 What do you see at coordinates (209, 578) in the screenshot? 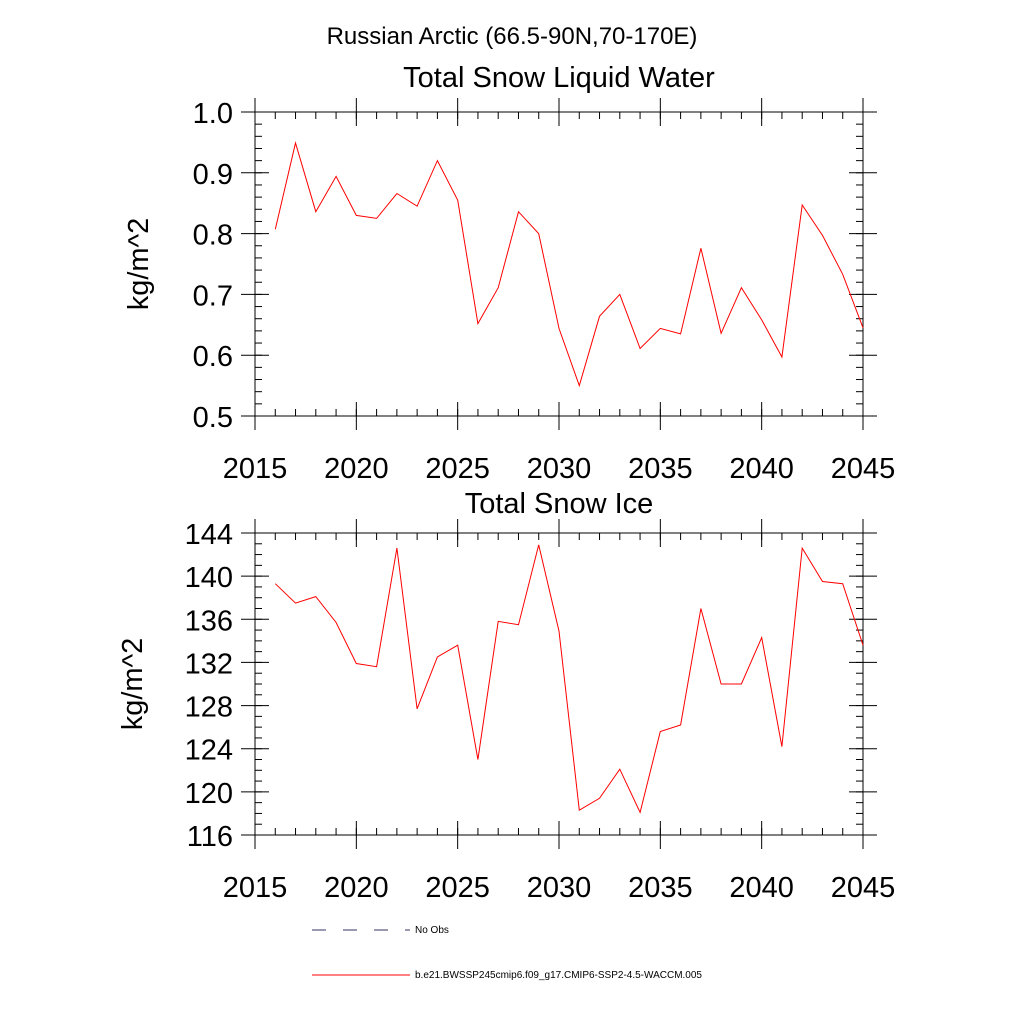
I see `y-tick-label: 140` at bounding box center [209, 578].